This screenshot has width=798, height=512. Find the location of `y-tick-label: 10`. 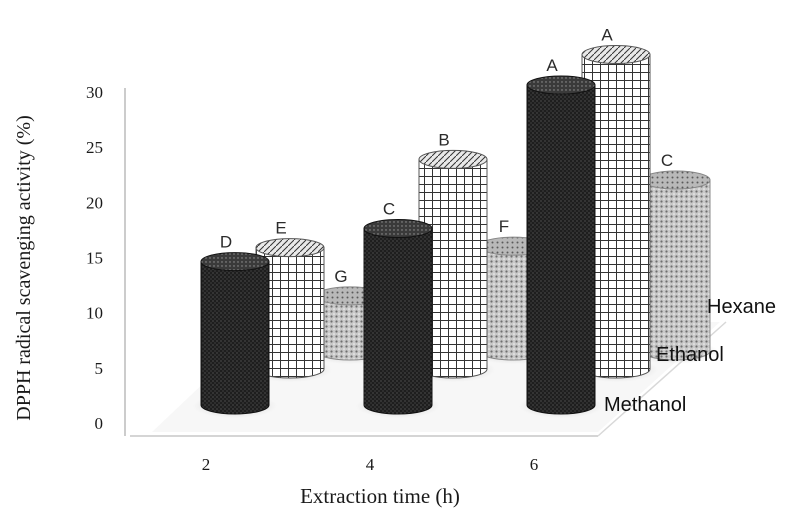

y-tick-label: 10 is located at coordinates (94, 313).